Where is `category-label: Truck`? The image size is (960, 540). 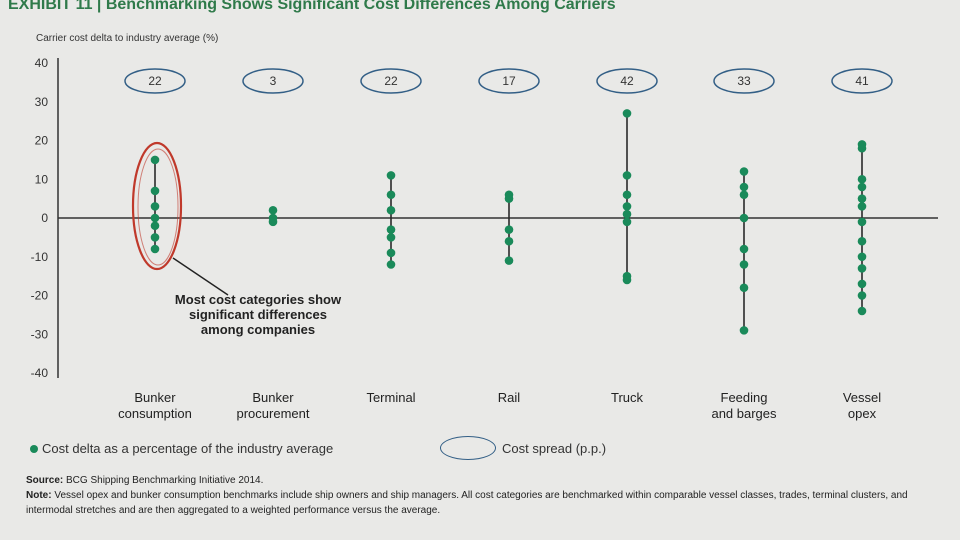 category-label: Truck is located at coordinates (627, 397).